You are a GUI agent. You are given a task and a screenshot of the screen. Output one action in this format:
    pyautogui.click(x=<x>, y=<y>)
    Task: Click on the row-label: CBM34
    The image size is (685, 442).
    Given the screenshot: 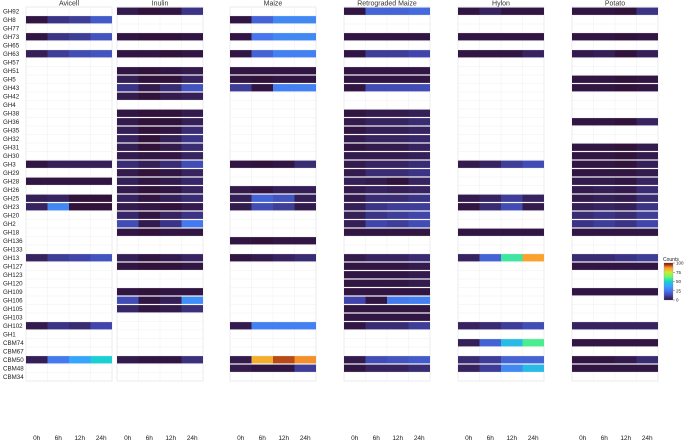 What is the action you would take?
    pyautogui.click(x=13, y=377)
    